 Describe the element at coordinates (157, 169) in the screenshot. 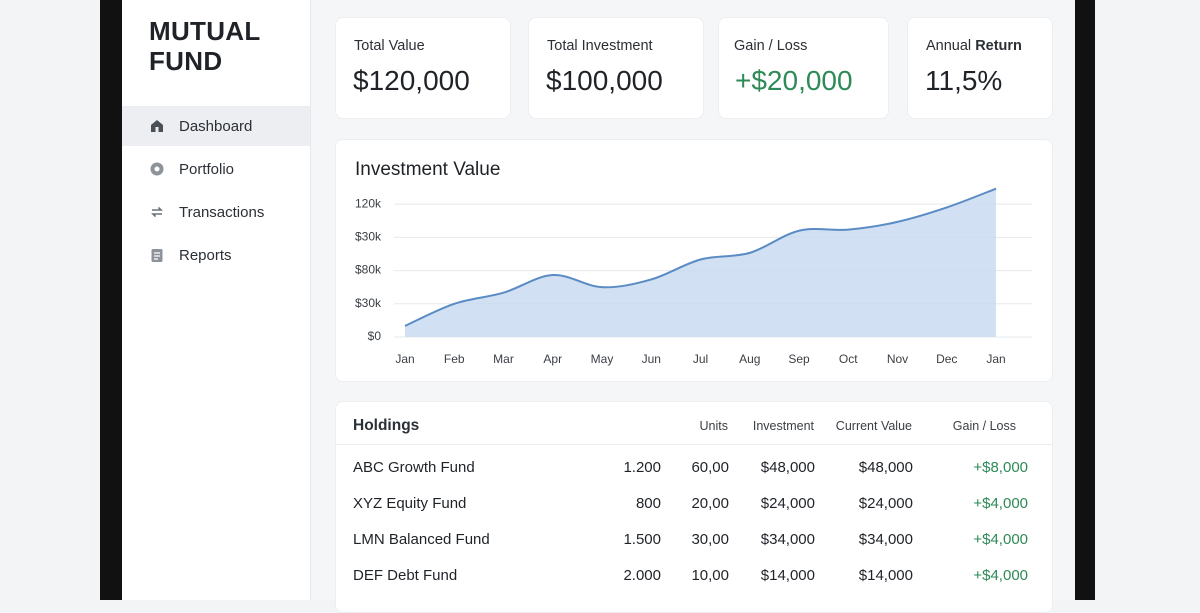

I see `icon-portfolio` at that location.